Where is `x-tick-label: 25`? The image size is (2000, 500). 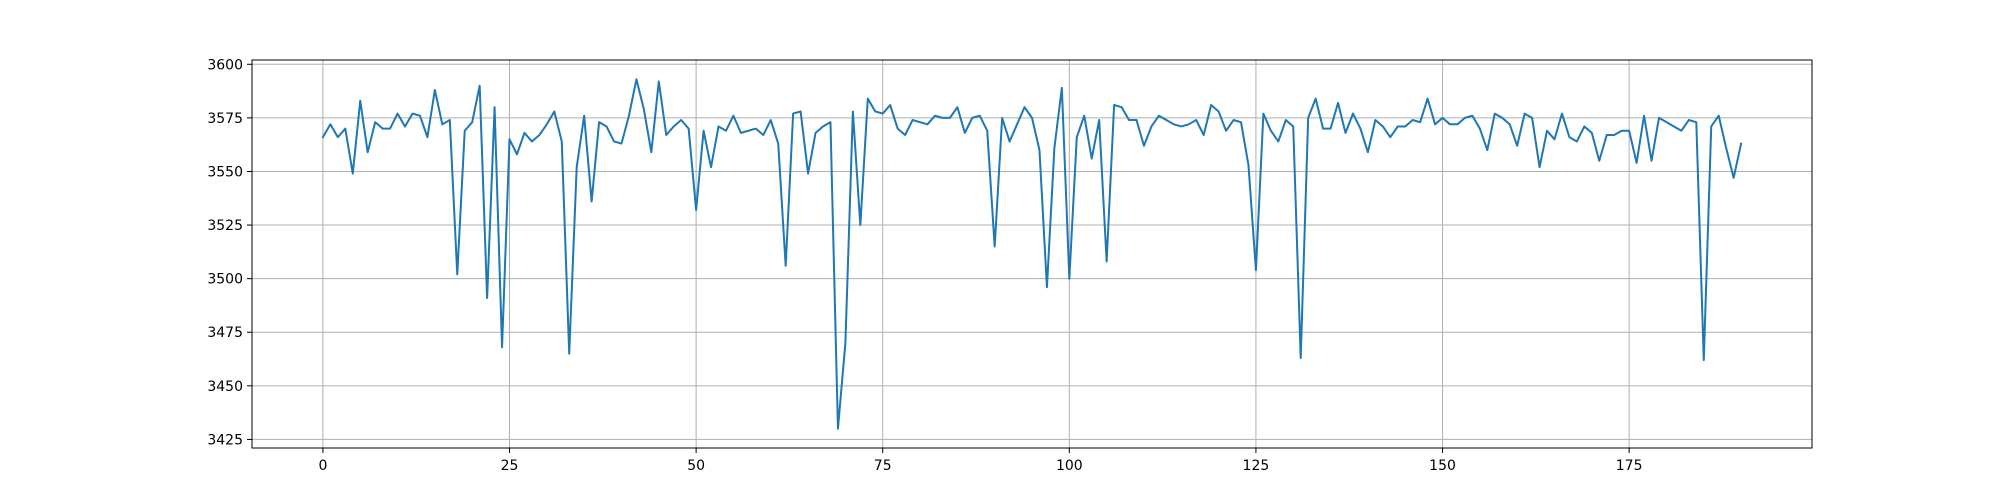
x-tick-label: 25 is located at coordinates (510, 466).